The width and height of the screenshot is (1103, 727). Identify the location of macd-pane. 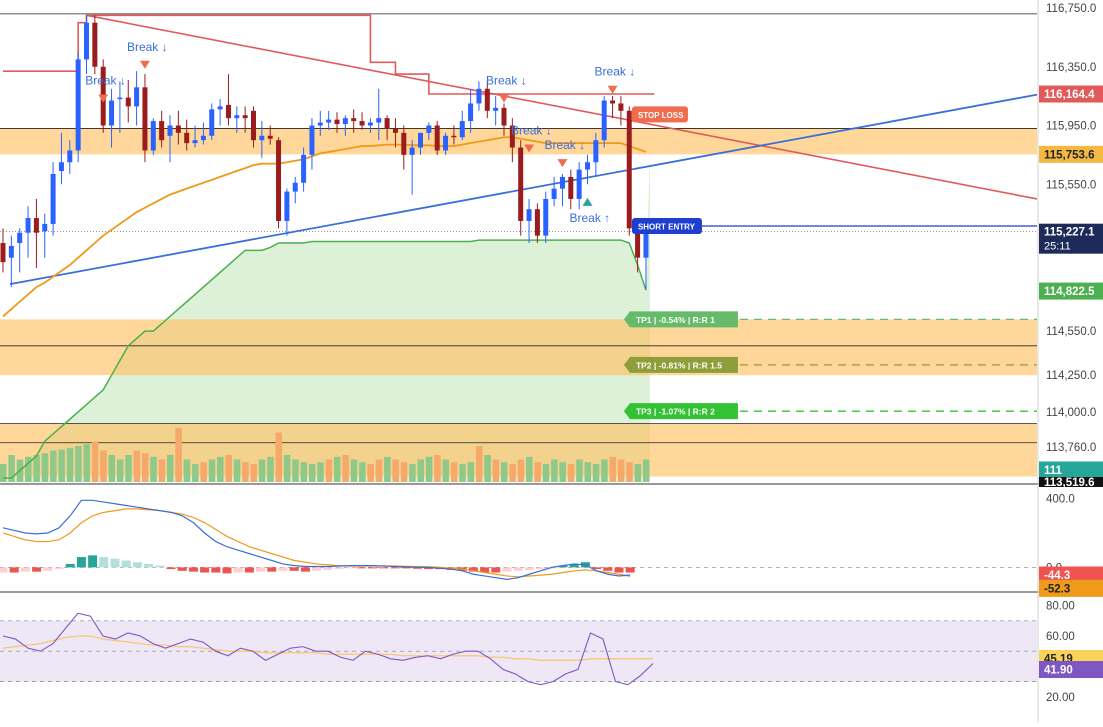
(518, 540).